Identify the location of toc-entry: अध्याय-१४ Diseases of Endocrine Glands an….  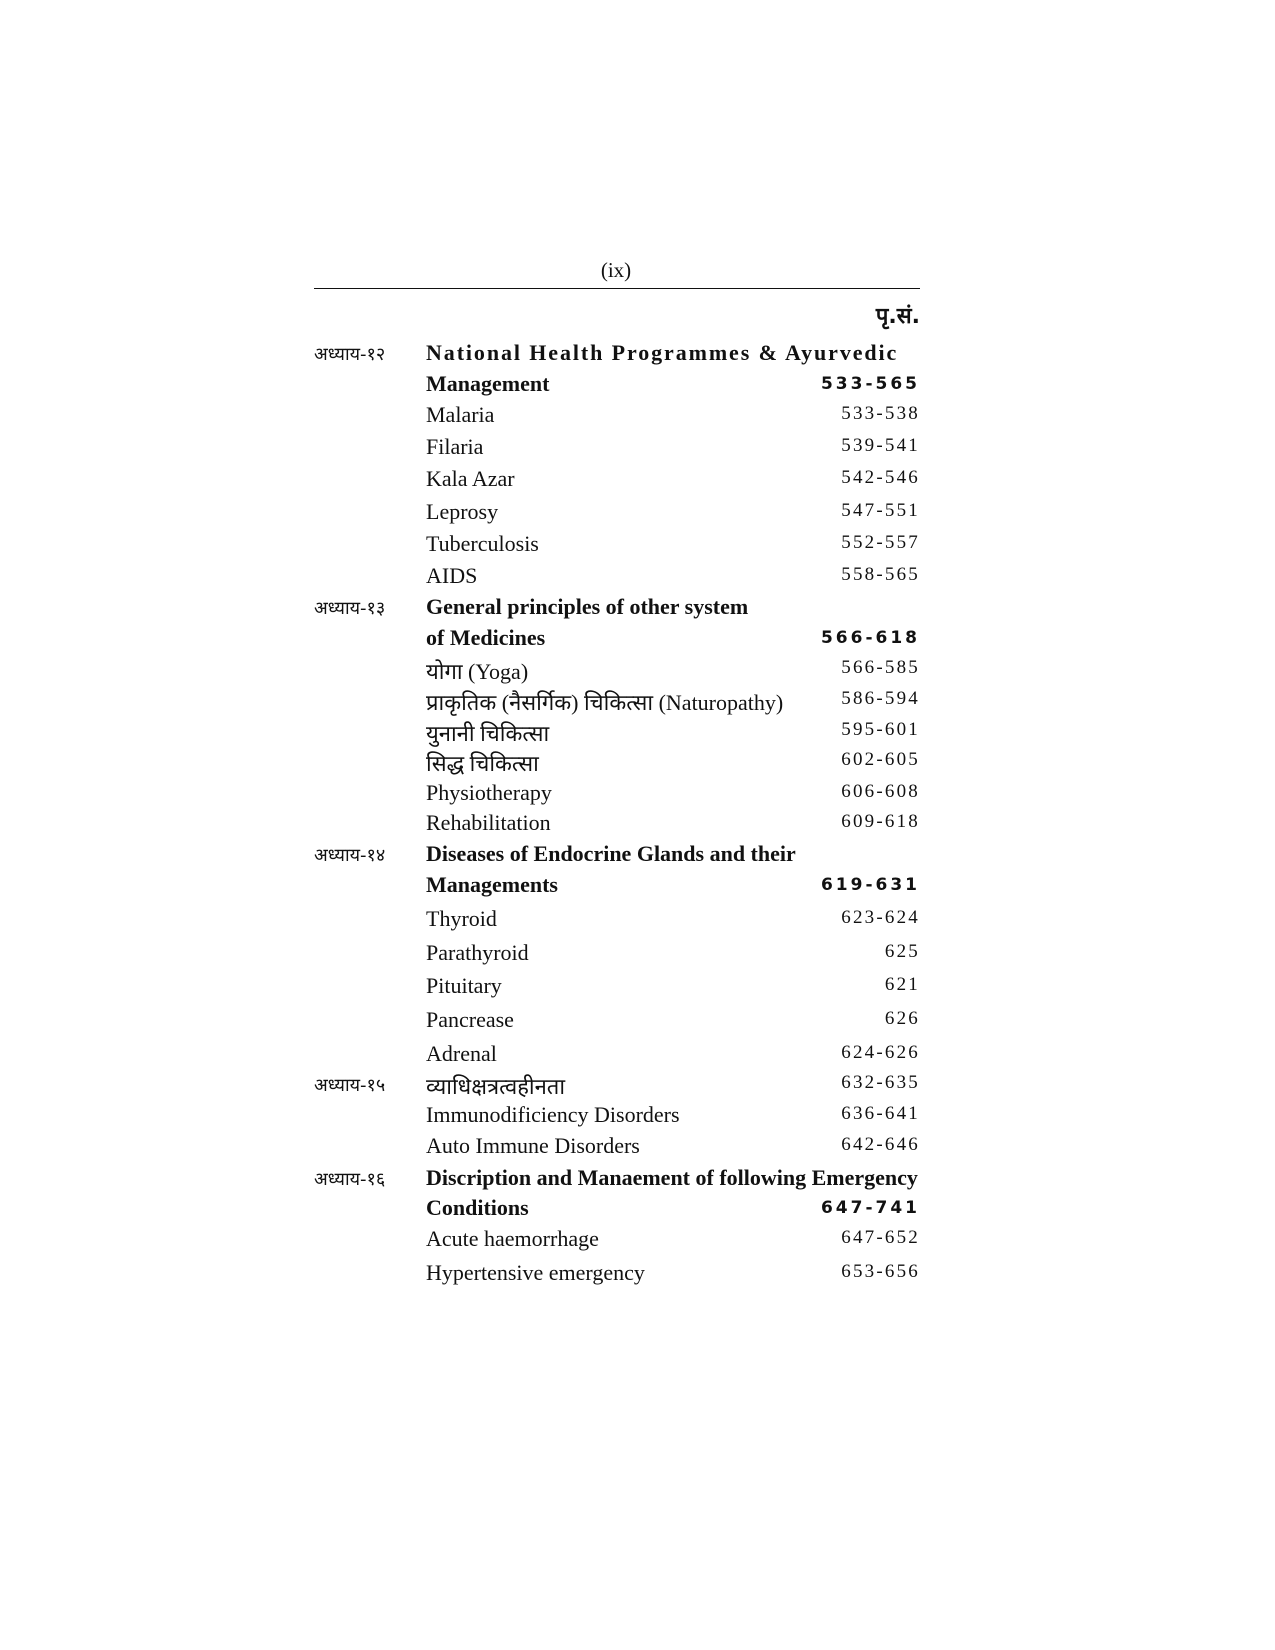
(617, 856).